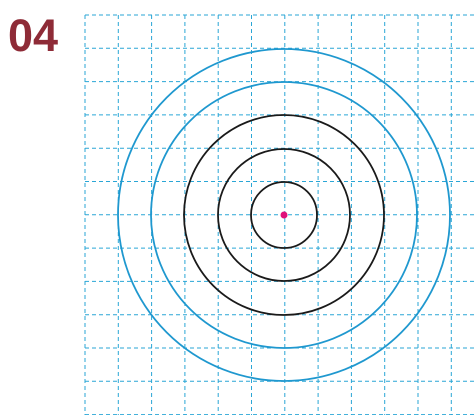  I want to click on inner-circle, so click(284, 215).